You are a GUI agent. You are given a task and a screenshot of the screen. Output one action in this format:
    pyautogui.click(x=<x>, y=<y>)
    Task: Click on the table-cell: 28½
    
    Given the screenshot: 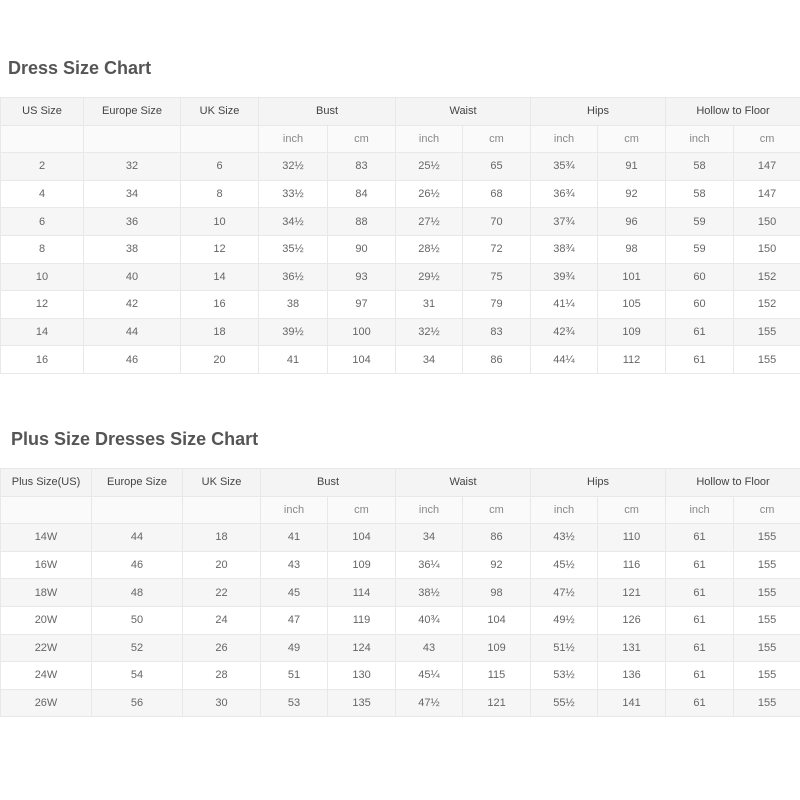 What is the action you would take?
    pyautogui.click(x=429, y=249)
    